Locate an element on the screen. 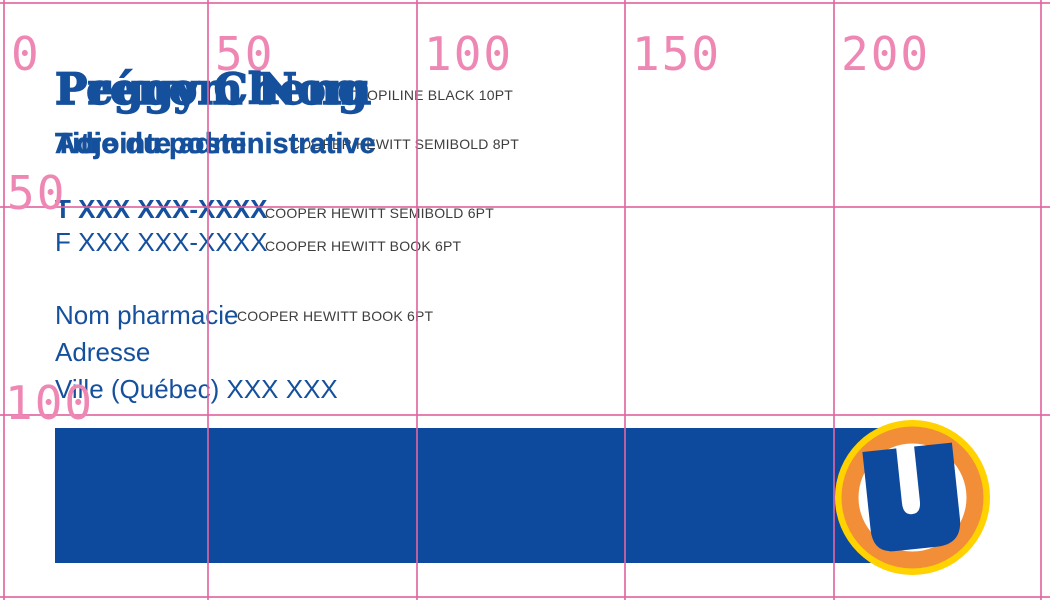 This screenshot has width=1050, height=600. uniprix-logo-icon is located at coordinates (912, 497).